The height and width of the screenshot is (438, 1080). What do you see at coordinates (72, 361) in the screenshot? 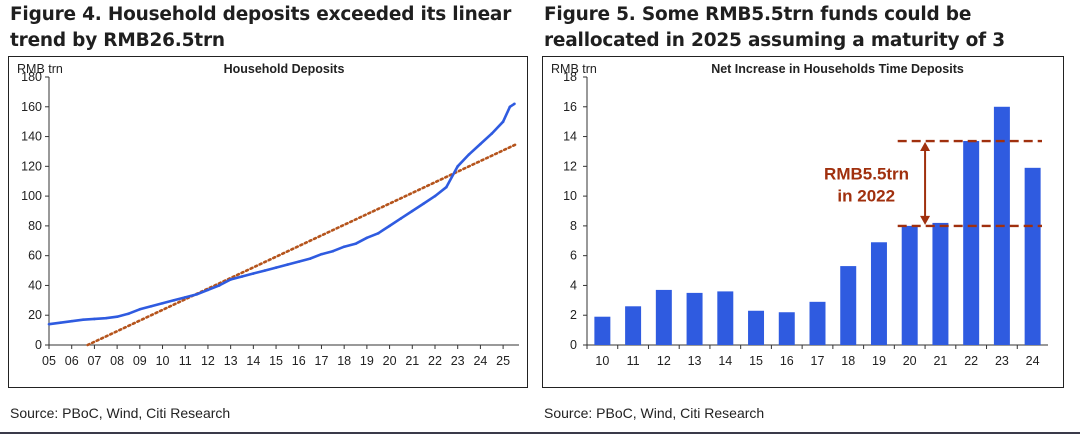
I see `x-tick-label: 06` at bounding box center [72, 361].